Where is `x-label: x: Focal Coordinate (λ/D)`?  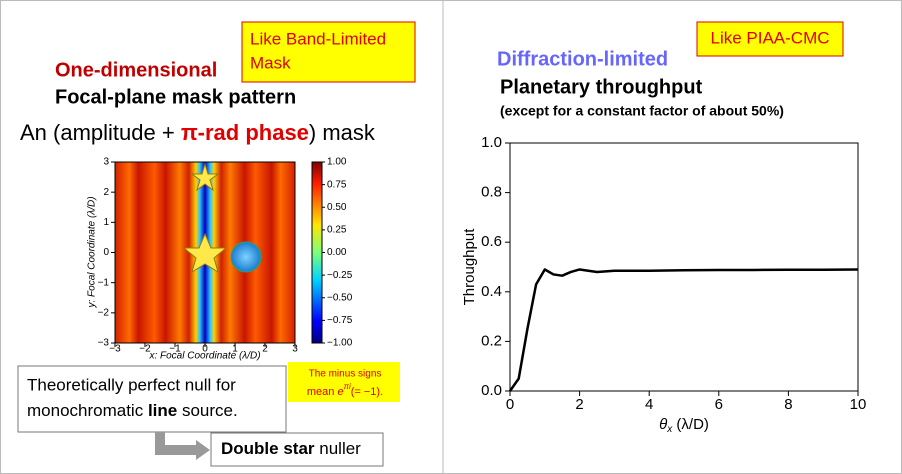 x-label: x: Focal Coordinate (λ/D) is located at coordinates (204, 356).